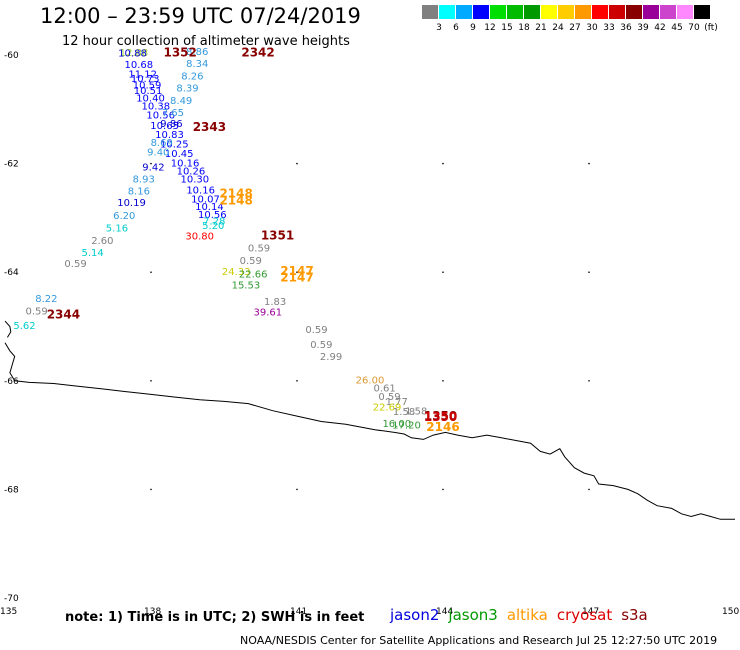  What do you see at coordinates (396, 424) in the screenshot?
I see `wave-height-label: 16.00` at bounding box center [396, 424].